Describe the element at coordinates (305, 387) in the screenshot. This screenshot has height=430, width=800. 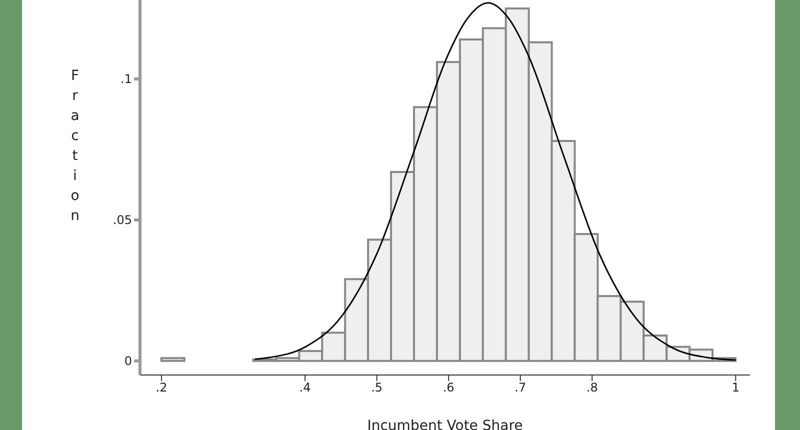
I see `x-tick-label: .4` at that location.